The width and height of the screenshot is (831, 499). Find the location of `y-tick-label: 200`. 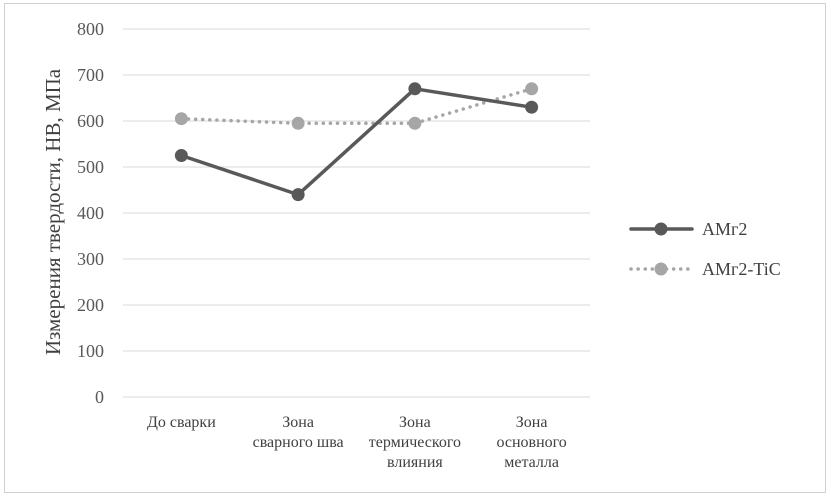

y-tick-label: 200 is located at coordinates (90, 305).